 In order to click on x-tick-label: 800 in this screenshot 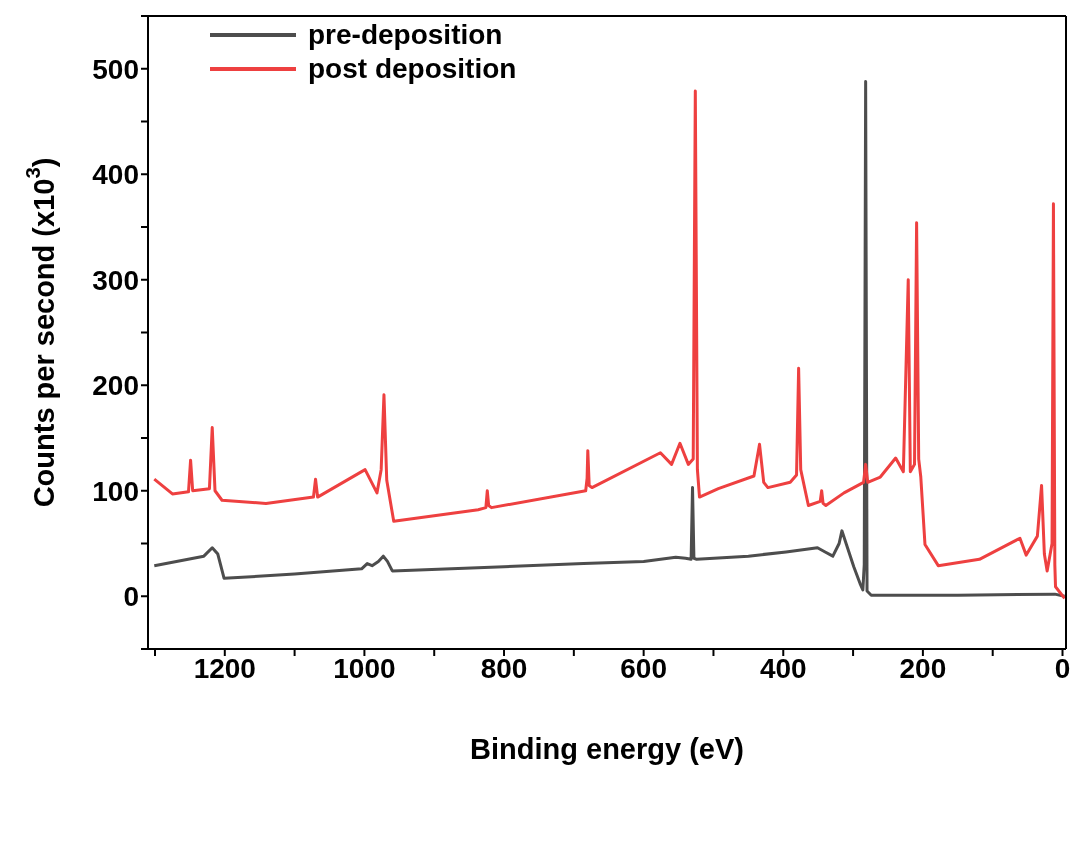, I will do `click(504, 668)`.